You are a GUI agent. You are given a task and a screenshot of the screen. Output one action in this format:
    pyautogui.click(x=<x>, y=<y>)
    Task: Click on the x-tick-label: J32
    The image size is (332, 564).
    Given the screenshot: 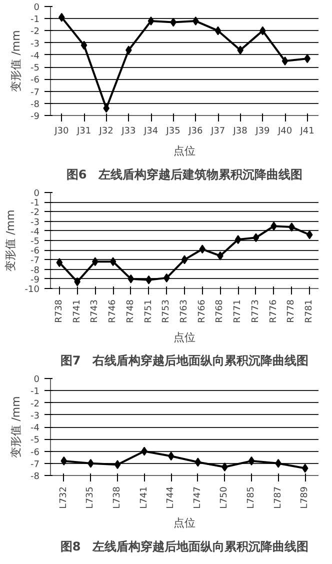 What is the action you would take?
    pyautogui.click(x=106, y=131)
    